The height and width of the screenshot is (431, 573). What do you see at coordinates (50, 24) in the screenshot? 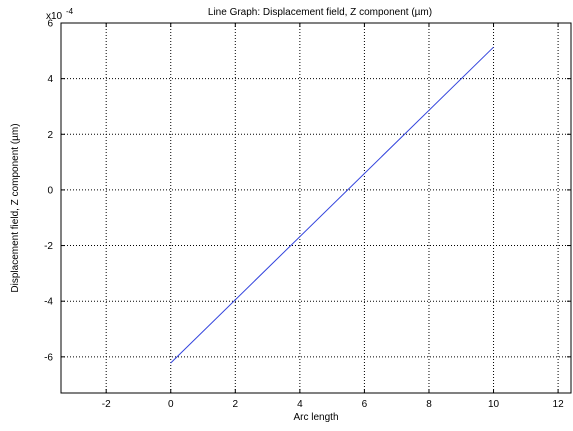
I see `y-tick-label: 6` at bounding box center [50, 24].